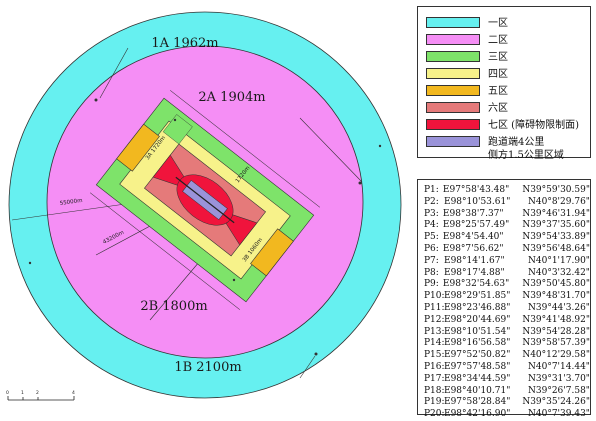 The image size is (596, 421). I want to click on coordinate-id: P13:, so click(434, 331).